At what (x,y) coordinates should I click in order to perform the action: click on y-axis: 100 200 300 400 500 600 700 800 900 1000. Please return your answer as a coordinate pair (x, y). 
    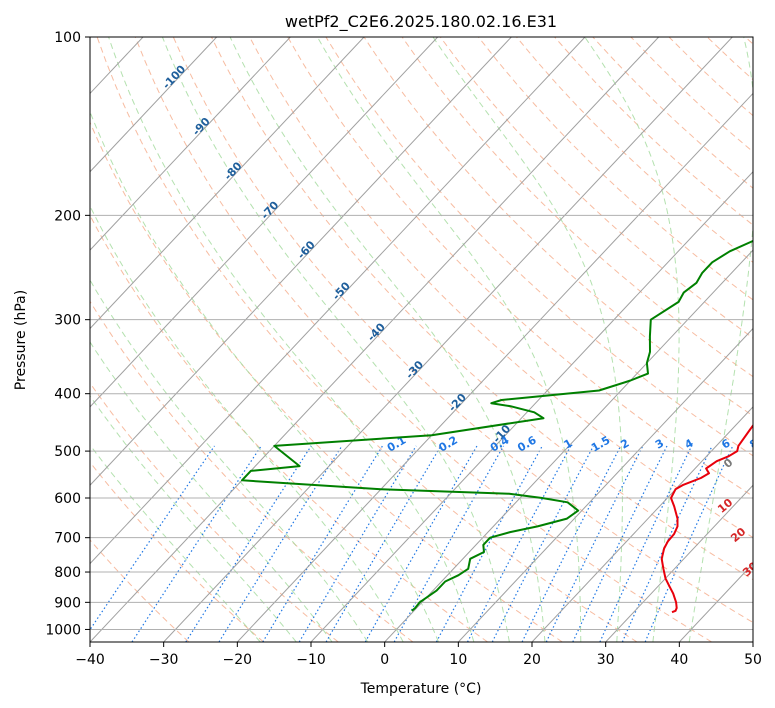
    Looking at the image, I should click on (67, 334).